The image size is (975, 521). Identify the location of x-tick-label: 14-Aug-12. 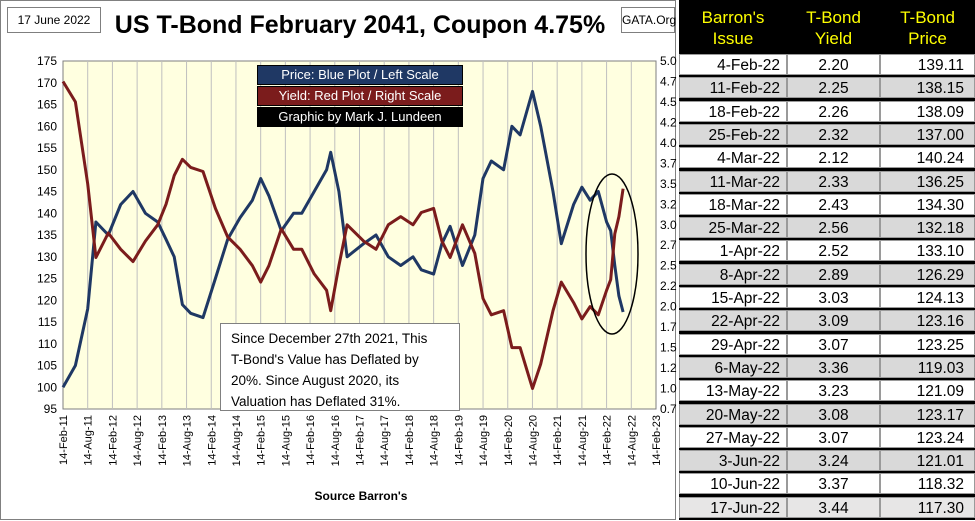
(138, 440).